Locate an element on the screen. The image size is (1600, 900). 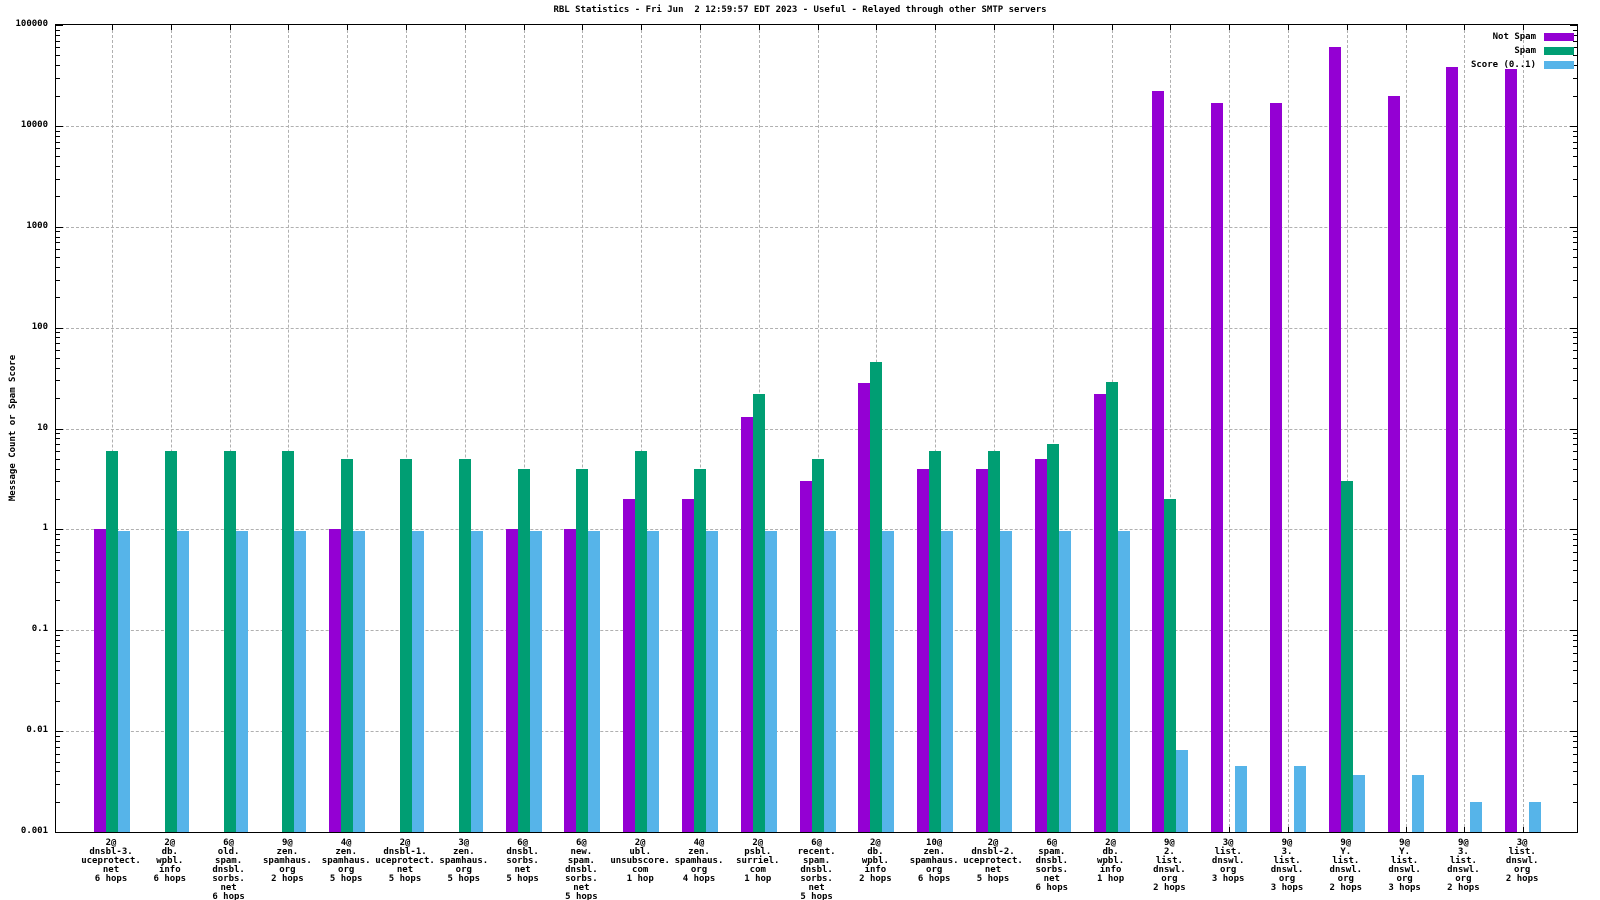
x-category-label: 6@ dnsbl. sorbs. net 5 hops is located at coordinates (522, 861).